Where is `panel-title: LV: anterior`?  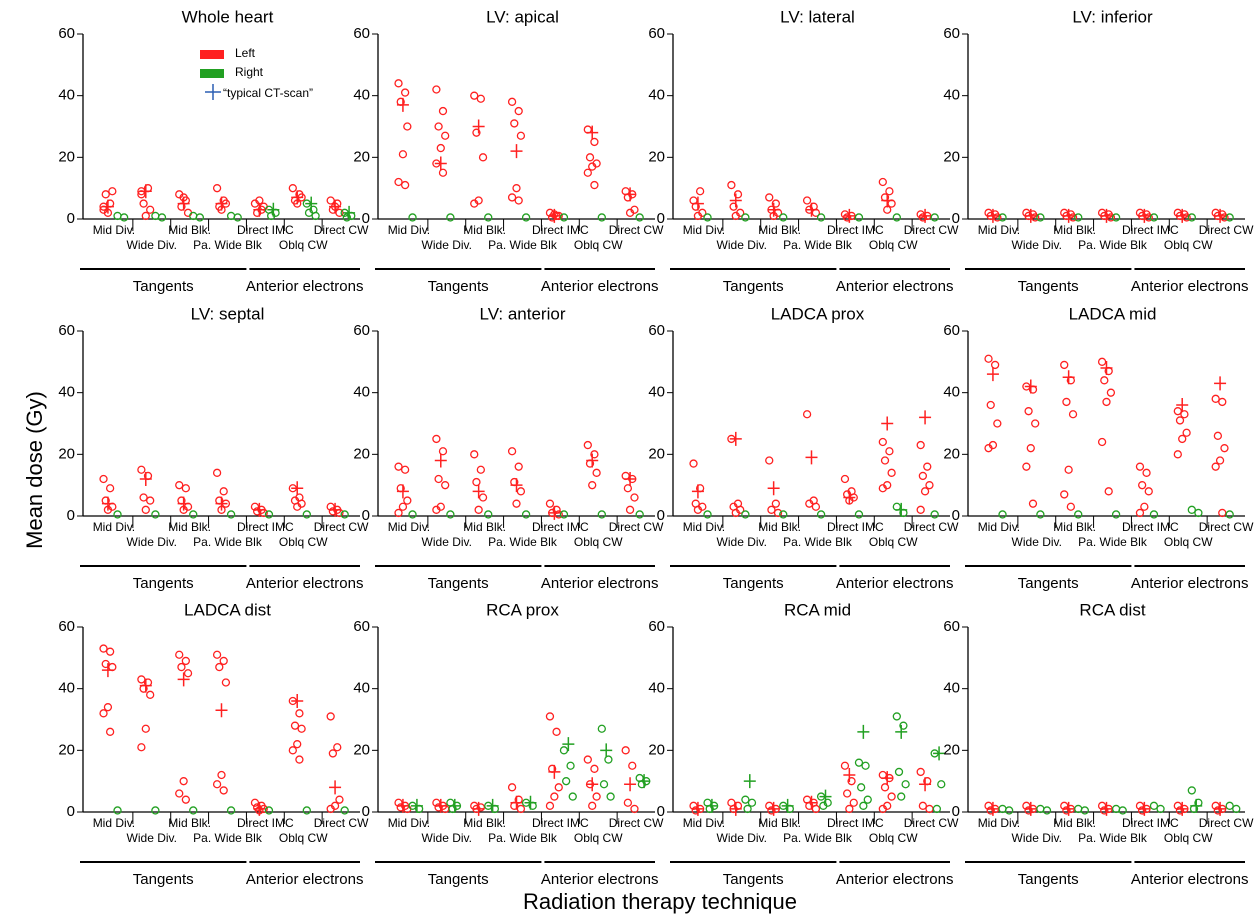 panel-title: LV: anterior is located at coordinates (523, 313).